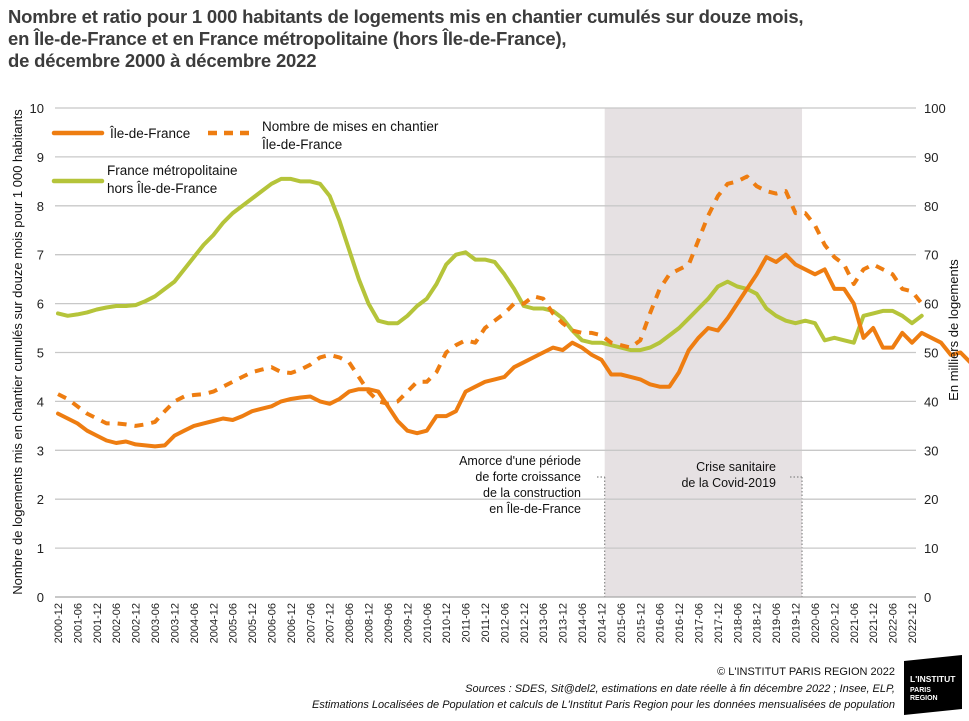  Describe the element at coordinates (806, 672) in the screenshot. I see `copyright-text: © L'INSTITUT PARIS REGION 2022` at that location.